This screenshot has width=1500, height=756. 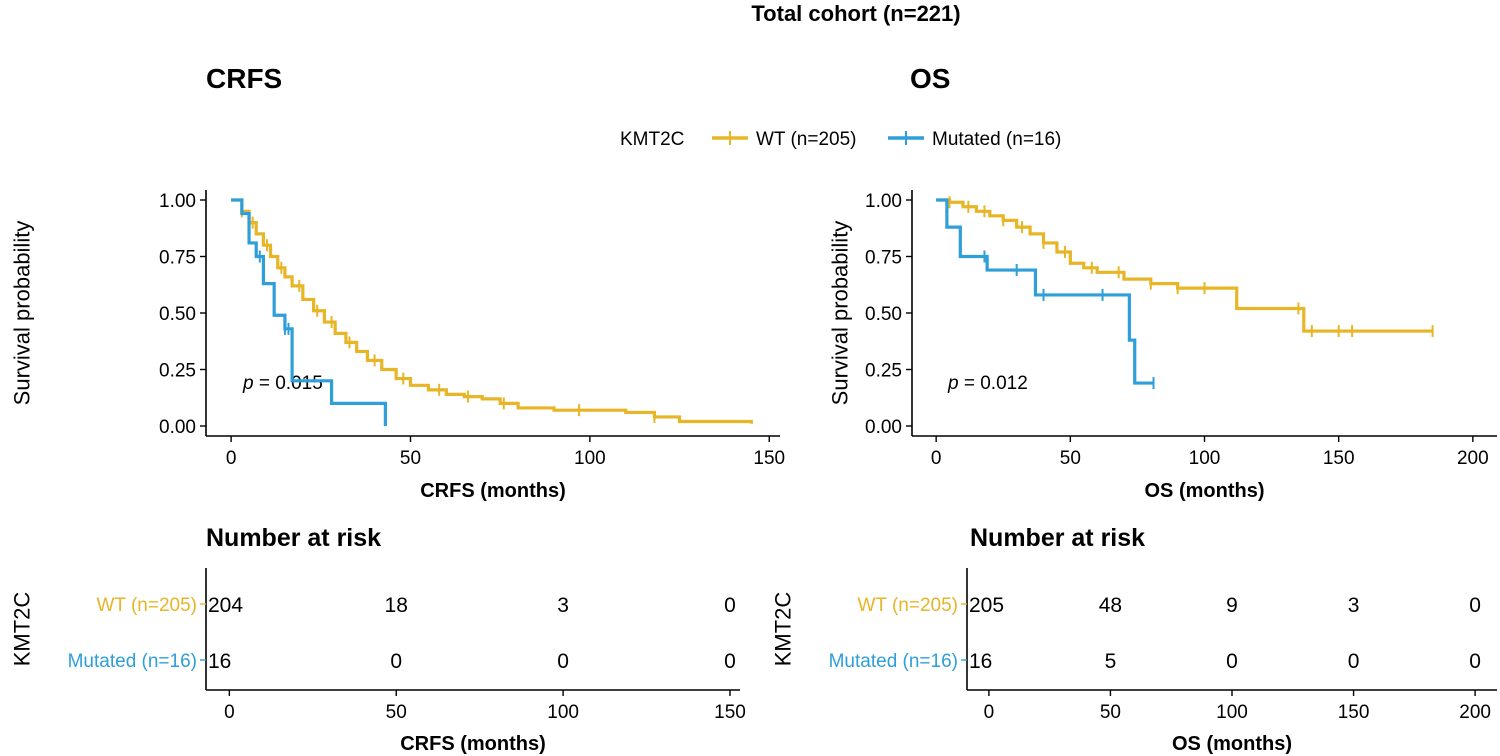 What do you see at coordinates (229, 712) in the screenshot?
I see `crfs-risk-xtick-label: 0` at bounding box center [229, 712].